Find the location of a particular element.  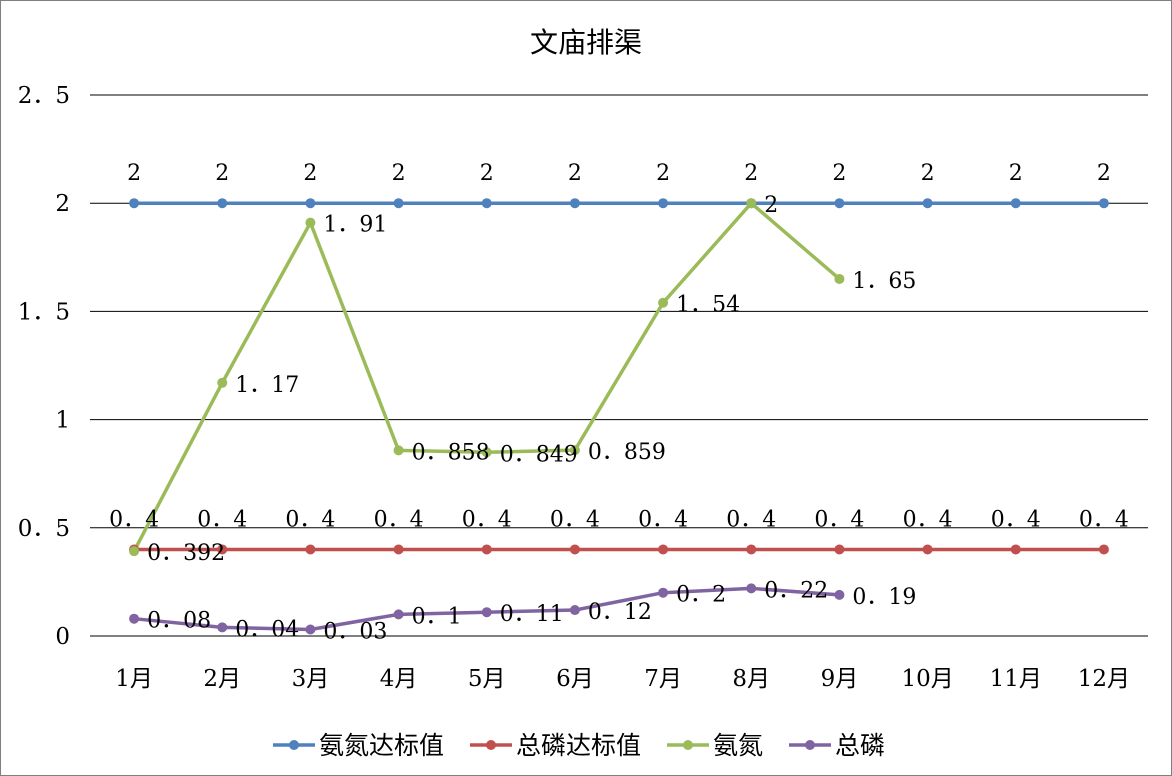

legend-label: 总磷达标值 is located at coordinates (578, 745).